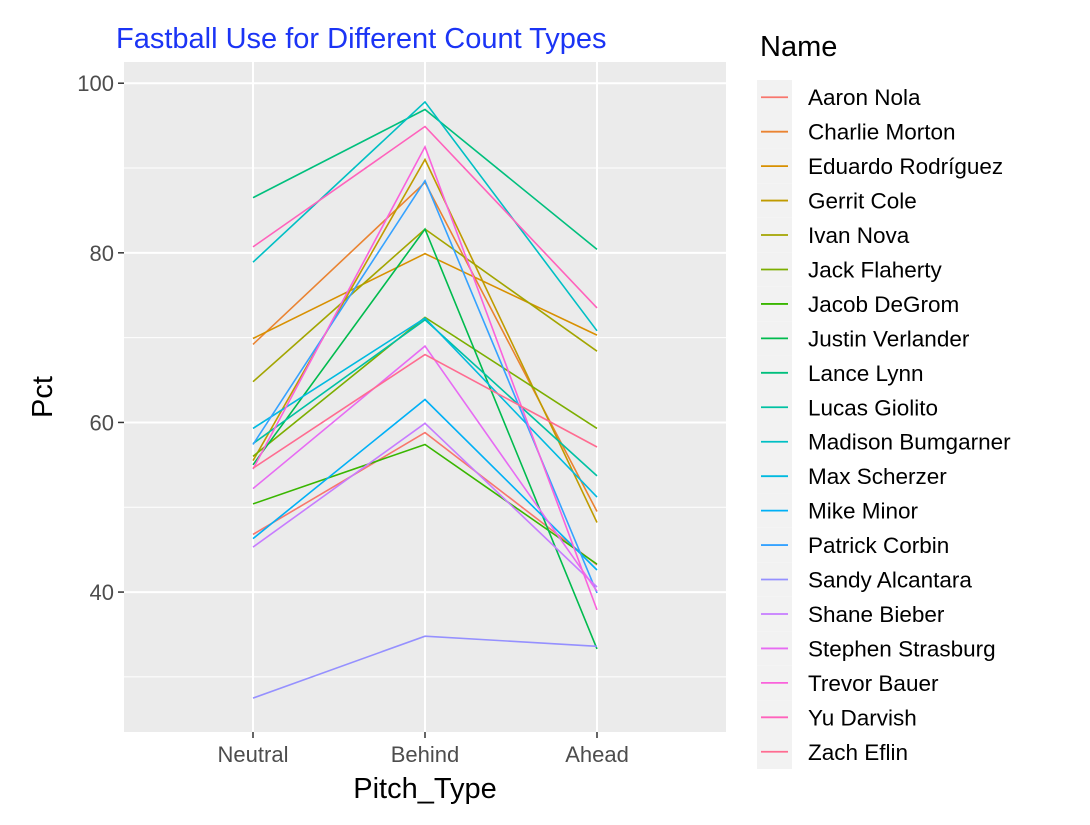  What do you see at coordinates (878, 545) in the screenshot?
I see `legend-item-label: Patrick Corbin` at bounding box center [878, 545].